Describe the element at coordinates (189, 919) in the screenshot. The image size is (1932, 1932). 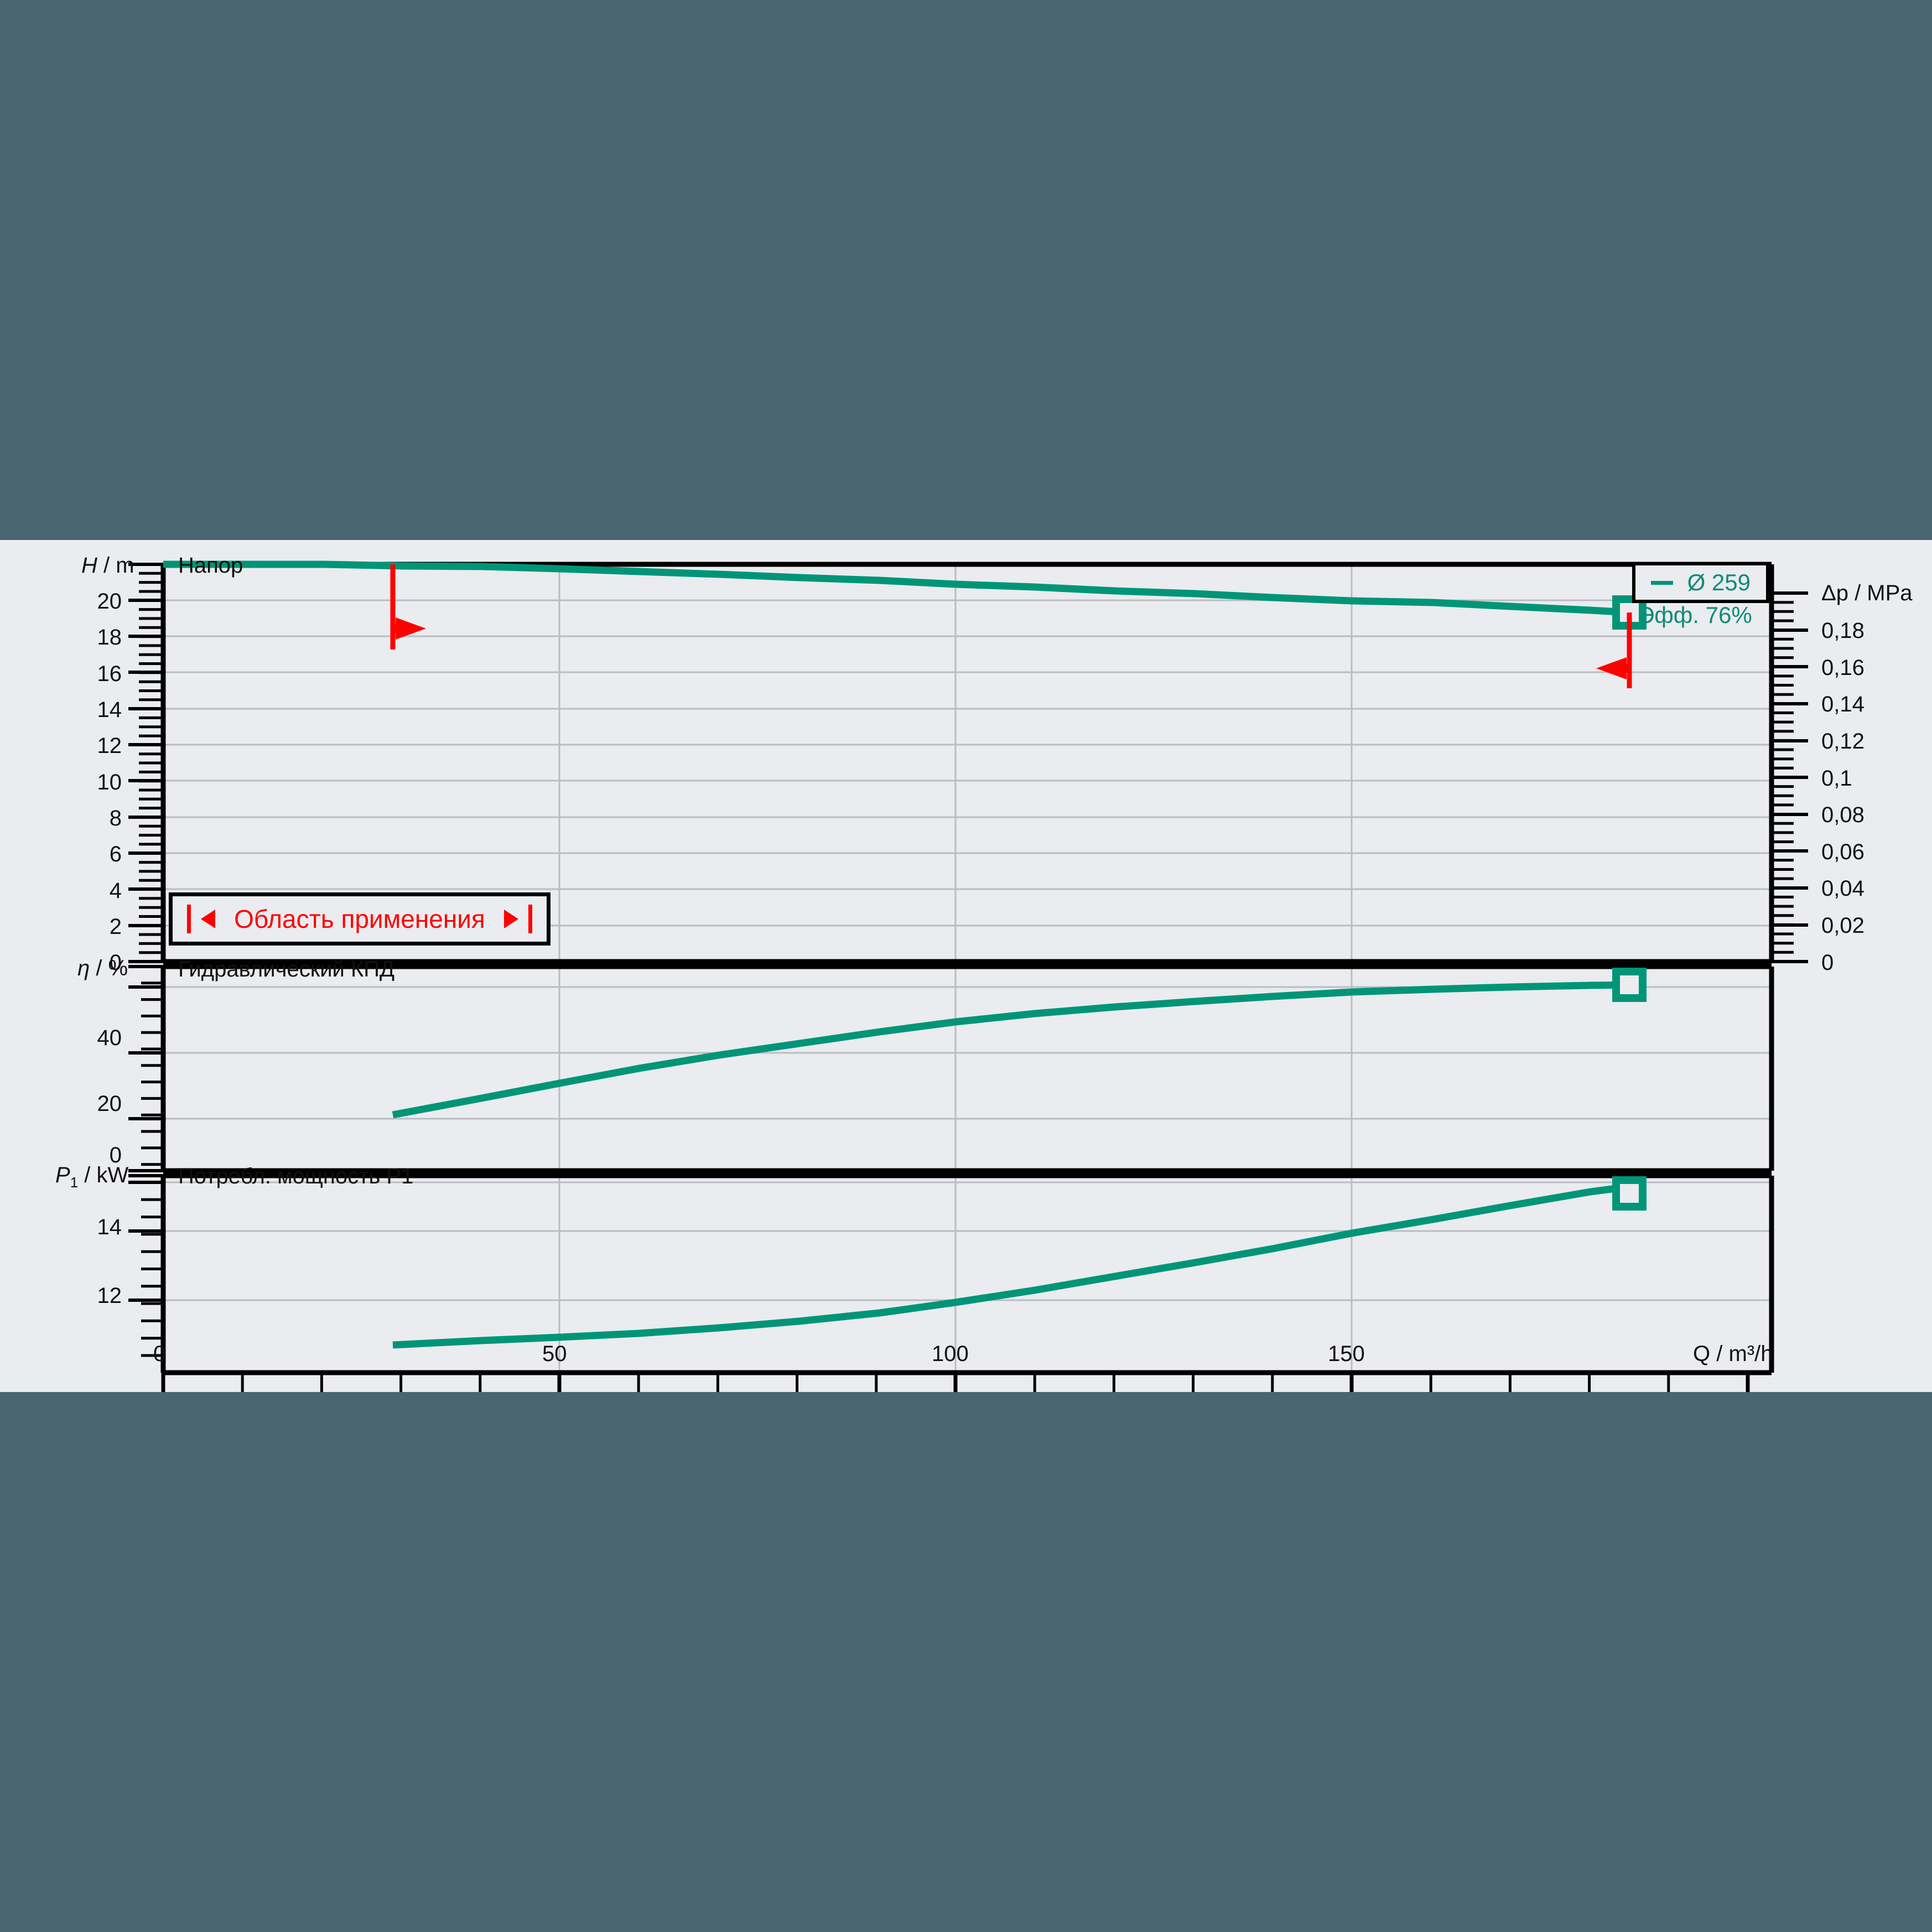
I see `range-left-bar-icon` at that location.